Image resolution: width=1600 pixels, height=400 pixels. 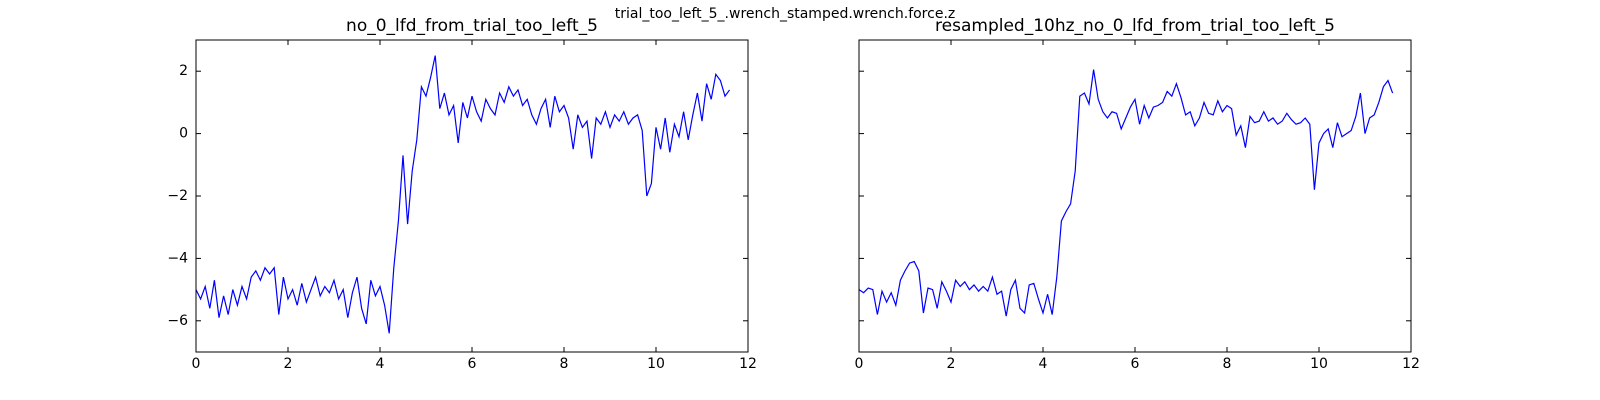 What do you see at coordinates (183, 134) in the screenshot?
I see `y-tick-label: 0` at bounding box center [183, 134].